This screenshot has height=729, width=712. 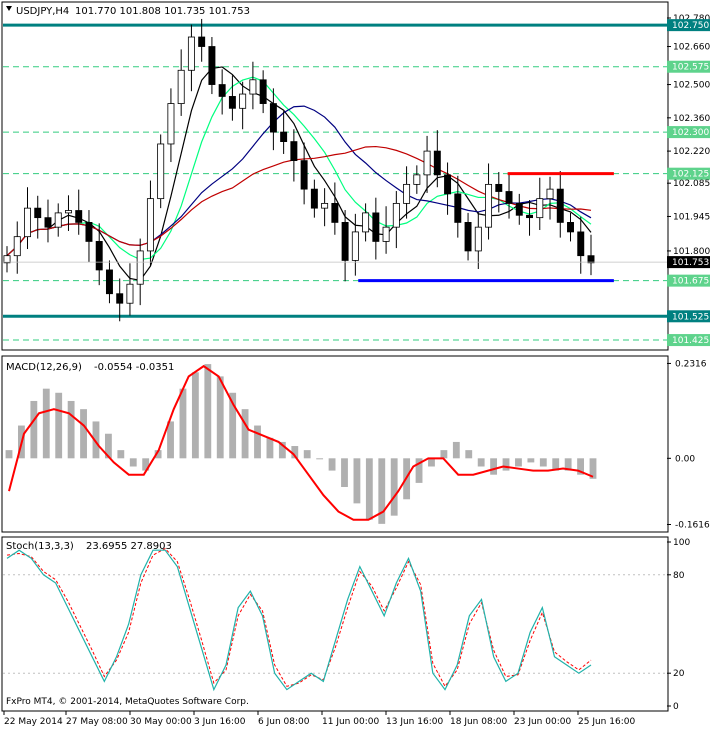 I want to click on time-tick-label: 22 May 2014, so click(x=33, y=722).